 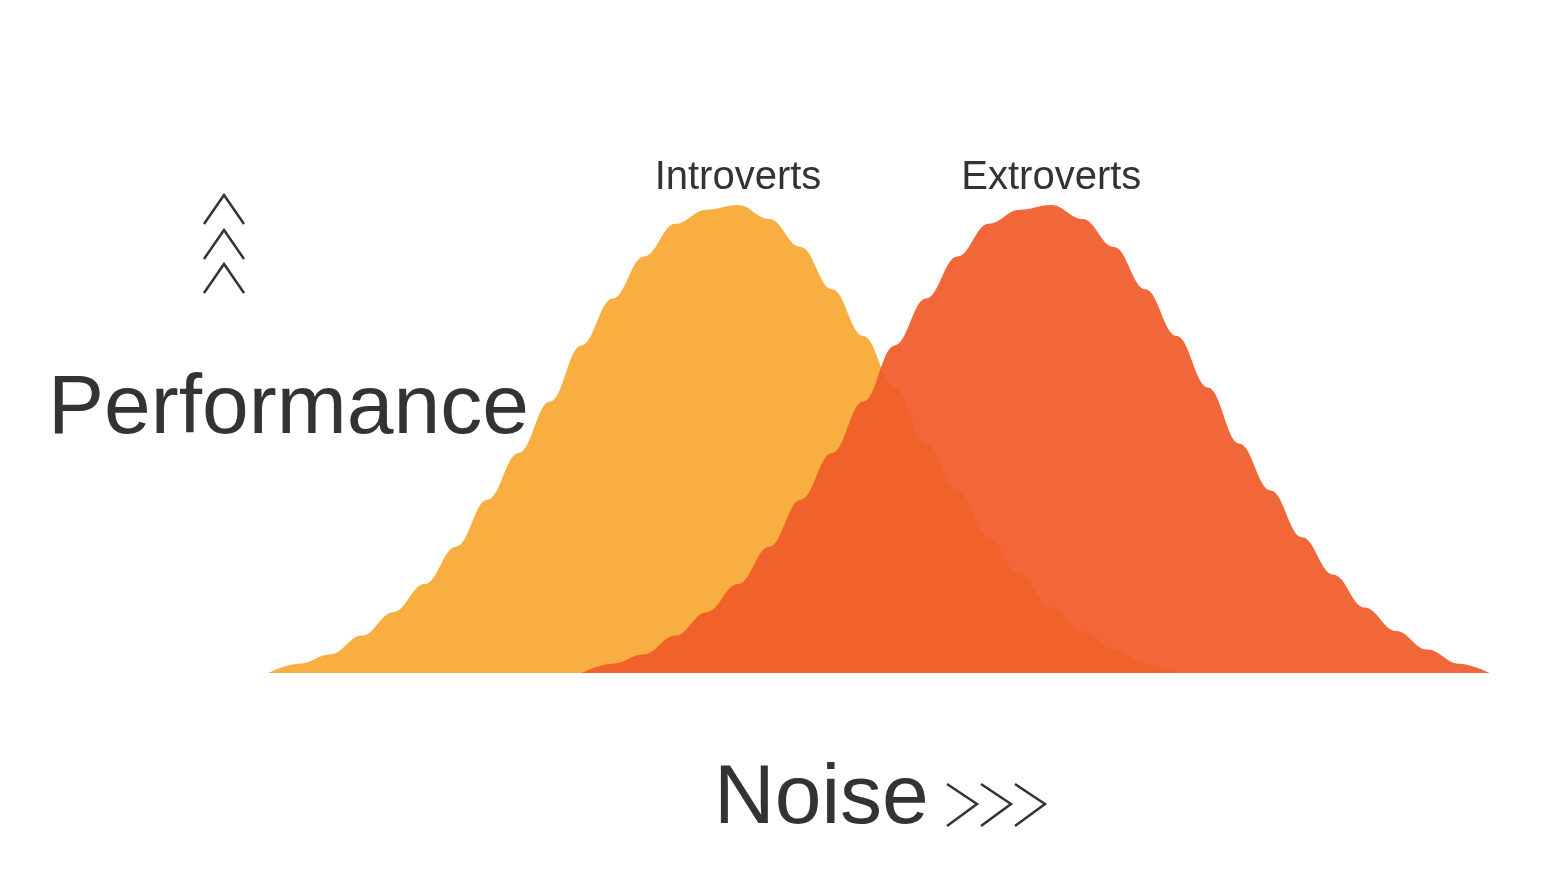 I want to click on series-label: Introverts, so click(x=738, y=175).